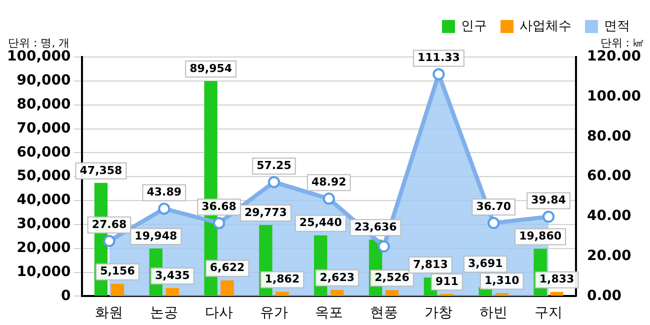 This screenshot has height=325, width=650. I want to click on legend-label: 면적, so click(617, 26).